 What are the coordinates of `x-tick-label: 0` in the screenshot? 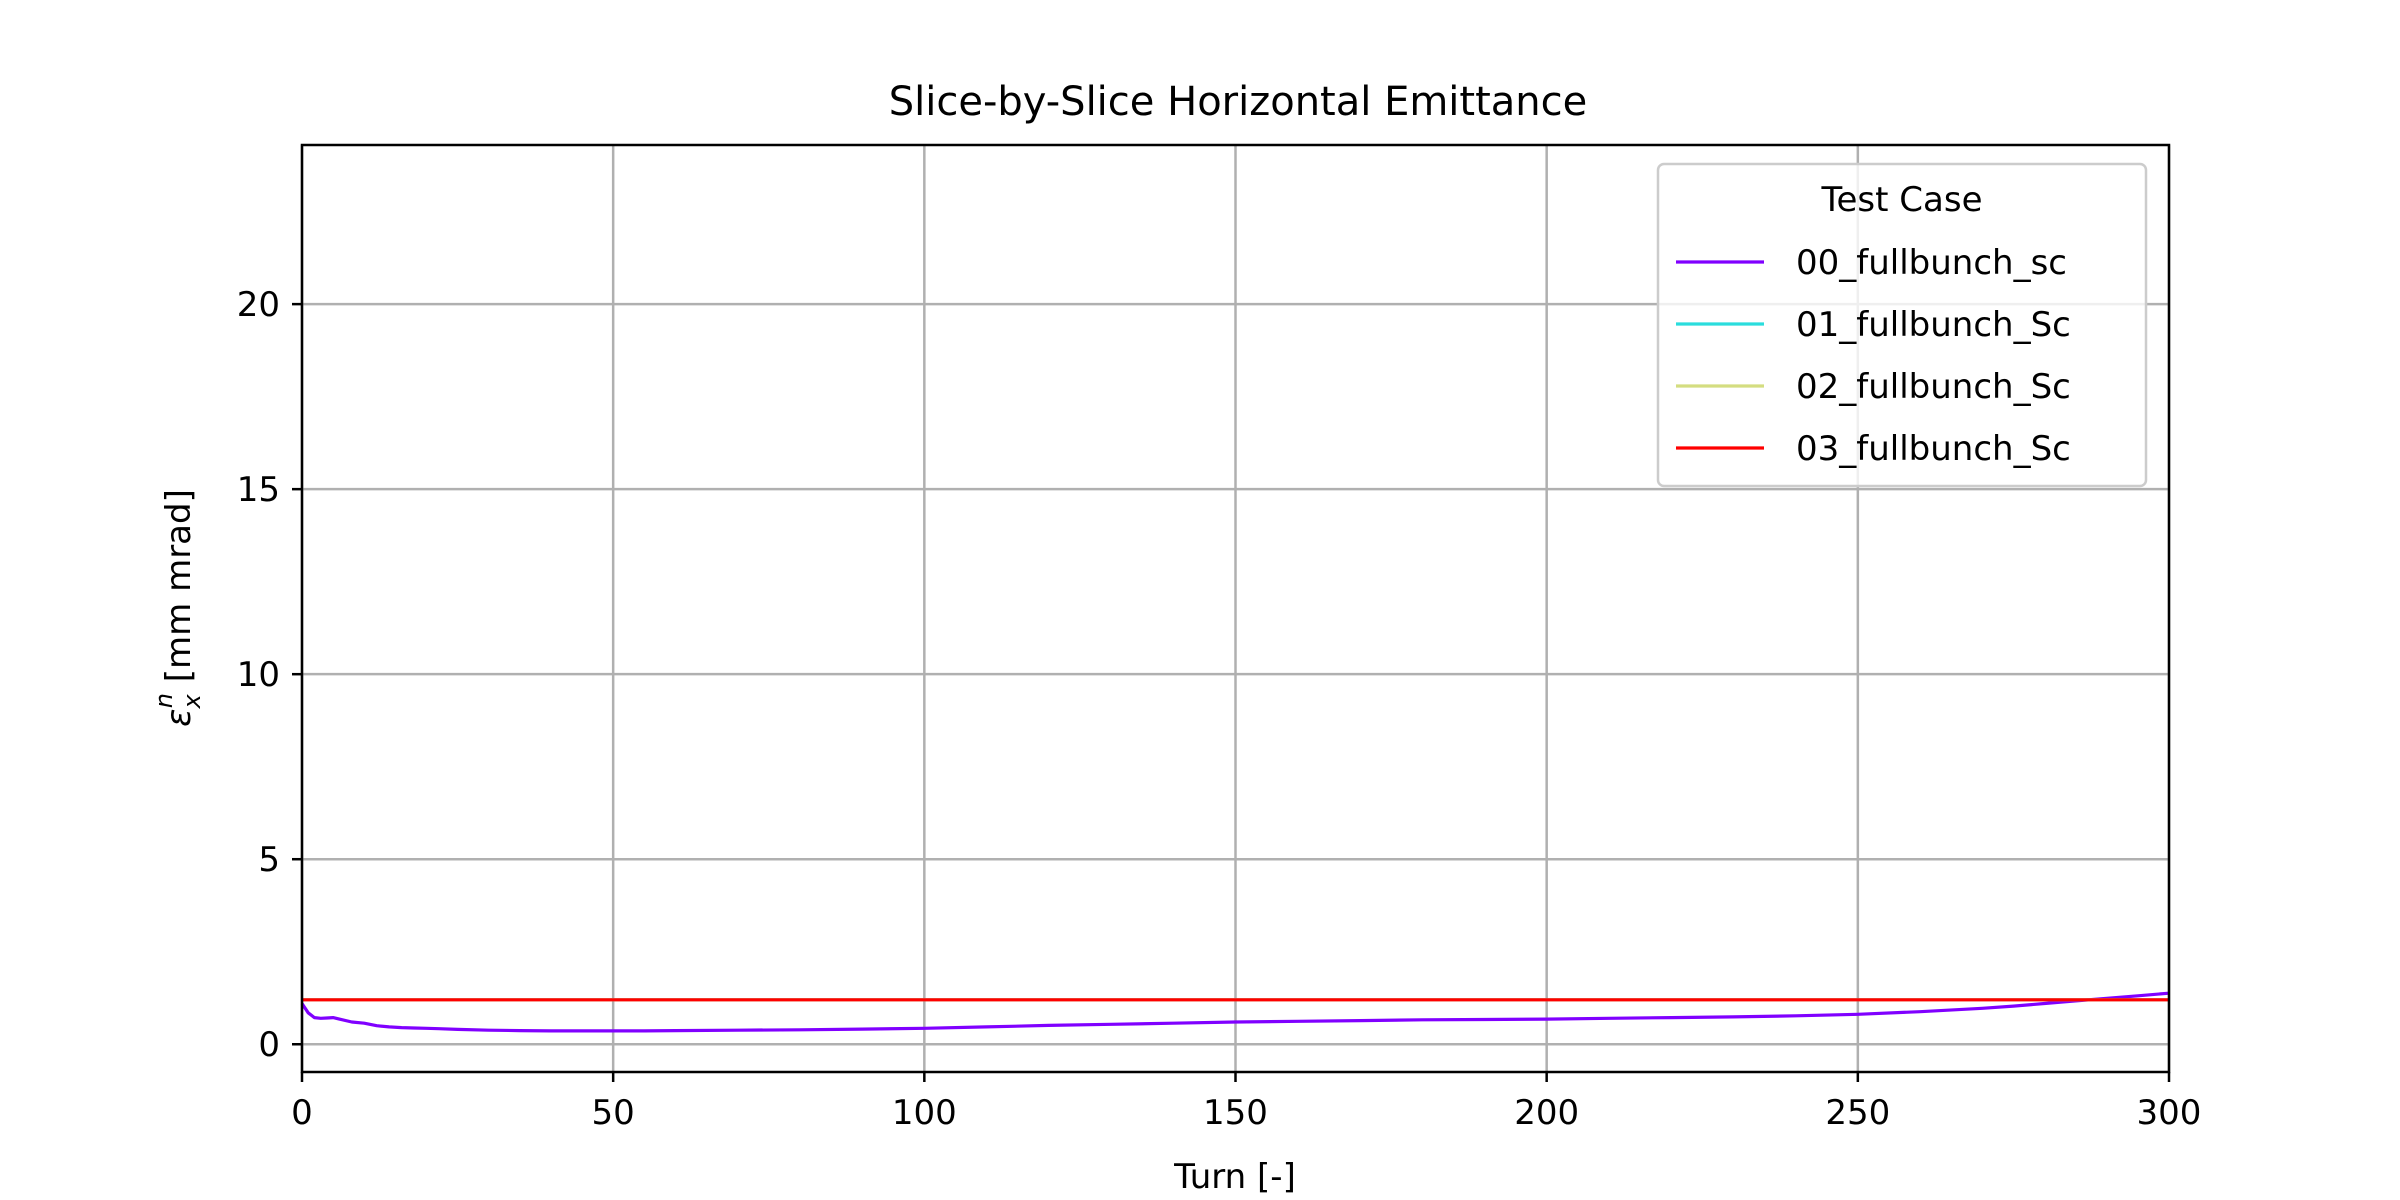 It's located at (302, 1113).